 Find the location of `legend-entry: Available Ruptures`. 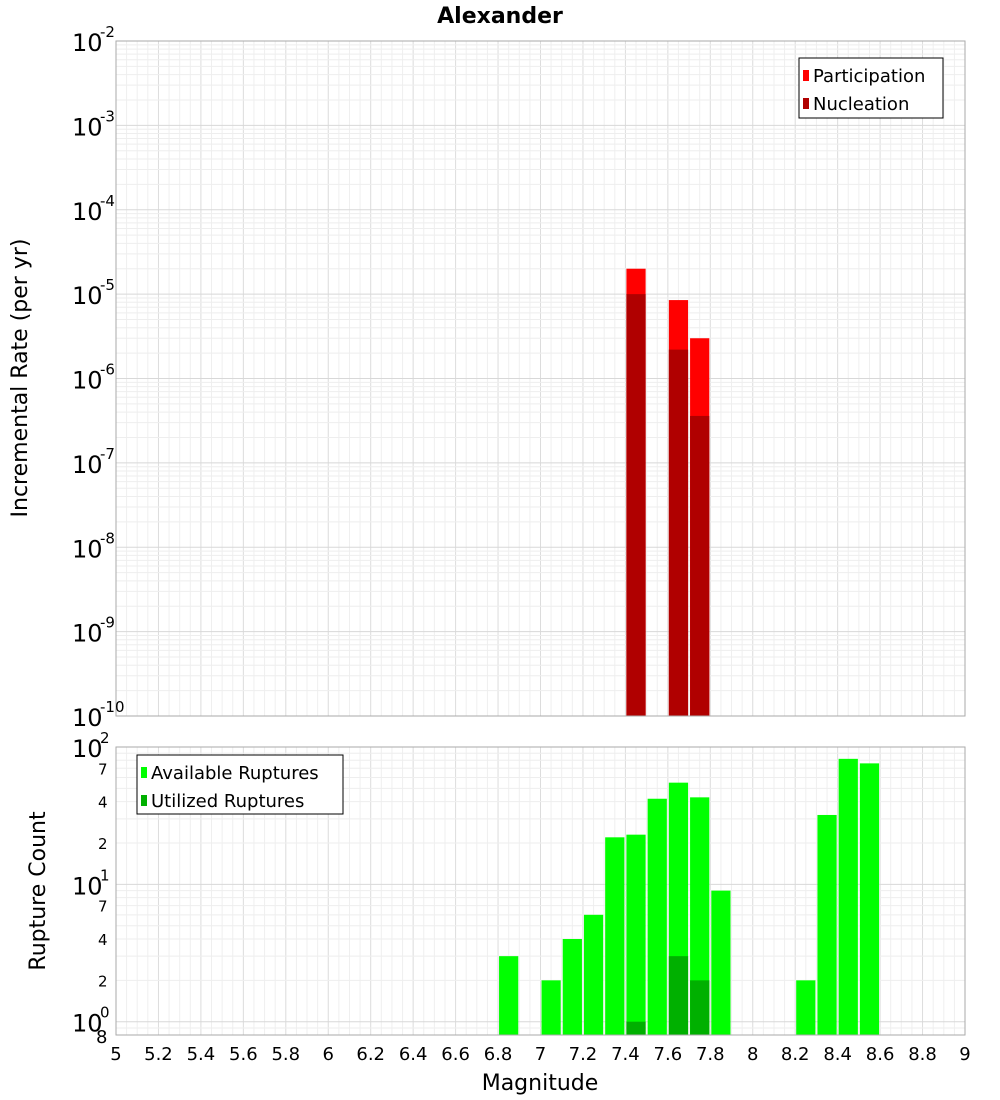

legend-entry: Available Ruptures is located at coordinates (235, 773).